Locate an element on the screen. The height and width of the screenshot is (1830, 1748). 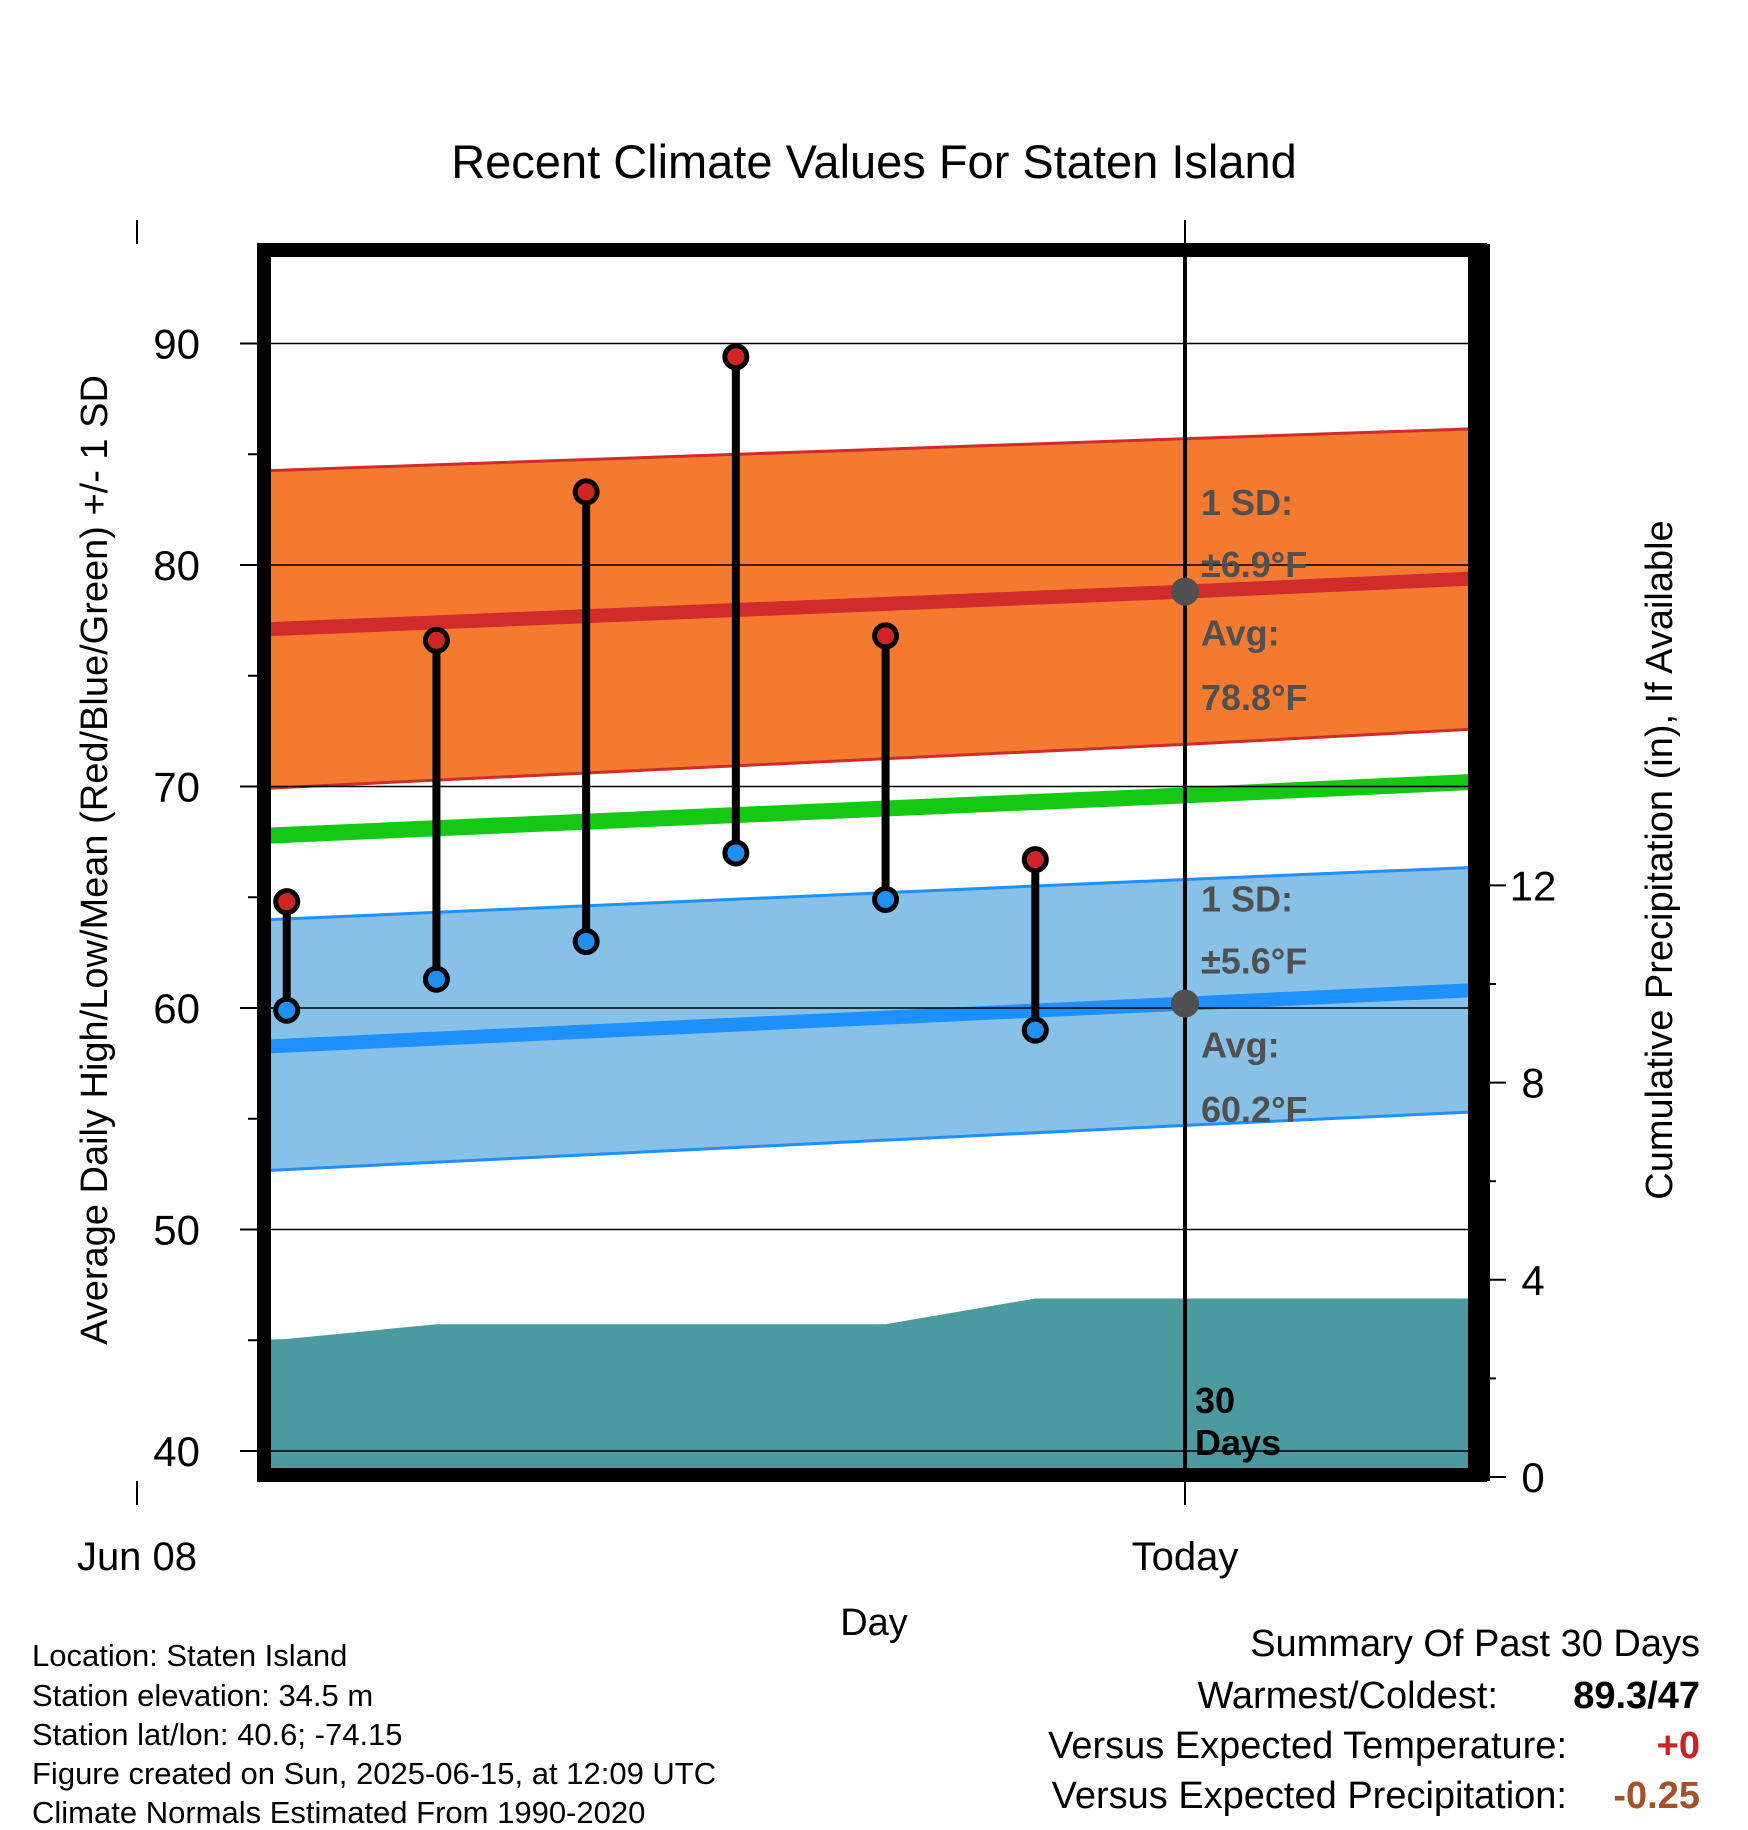
y2-tick-label: 0 is located at coordinates (1532, 1477).